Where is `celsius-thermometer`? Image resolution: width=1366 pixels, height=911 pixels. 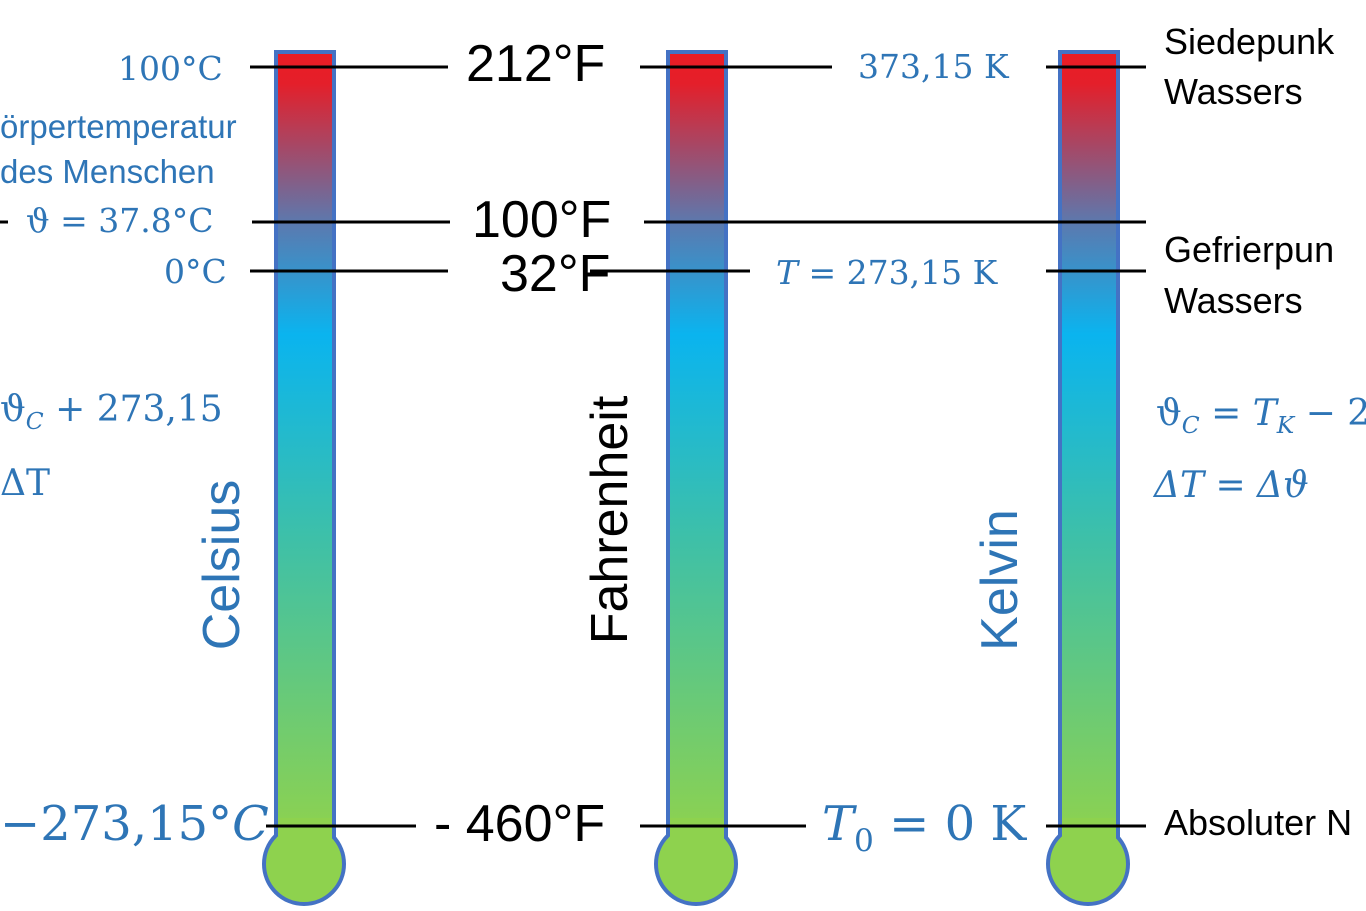
celsius-thermometer is located at coordinates (304, 478).